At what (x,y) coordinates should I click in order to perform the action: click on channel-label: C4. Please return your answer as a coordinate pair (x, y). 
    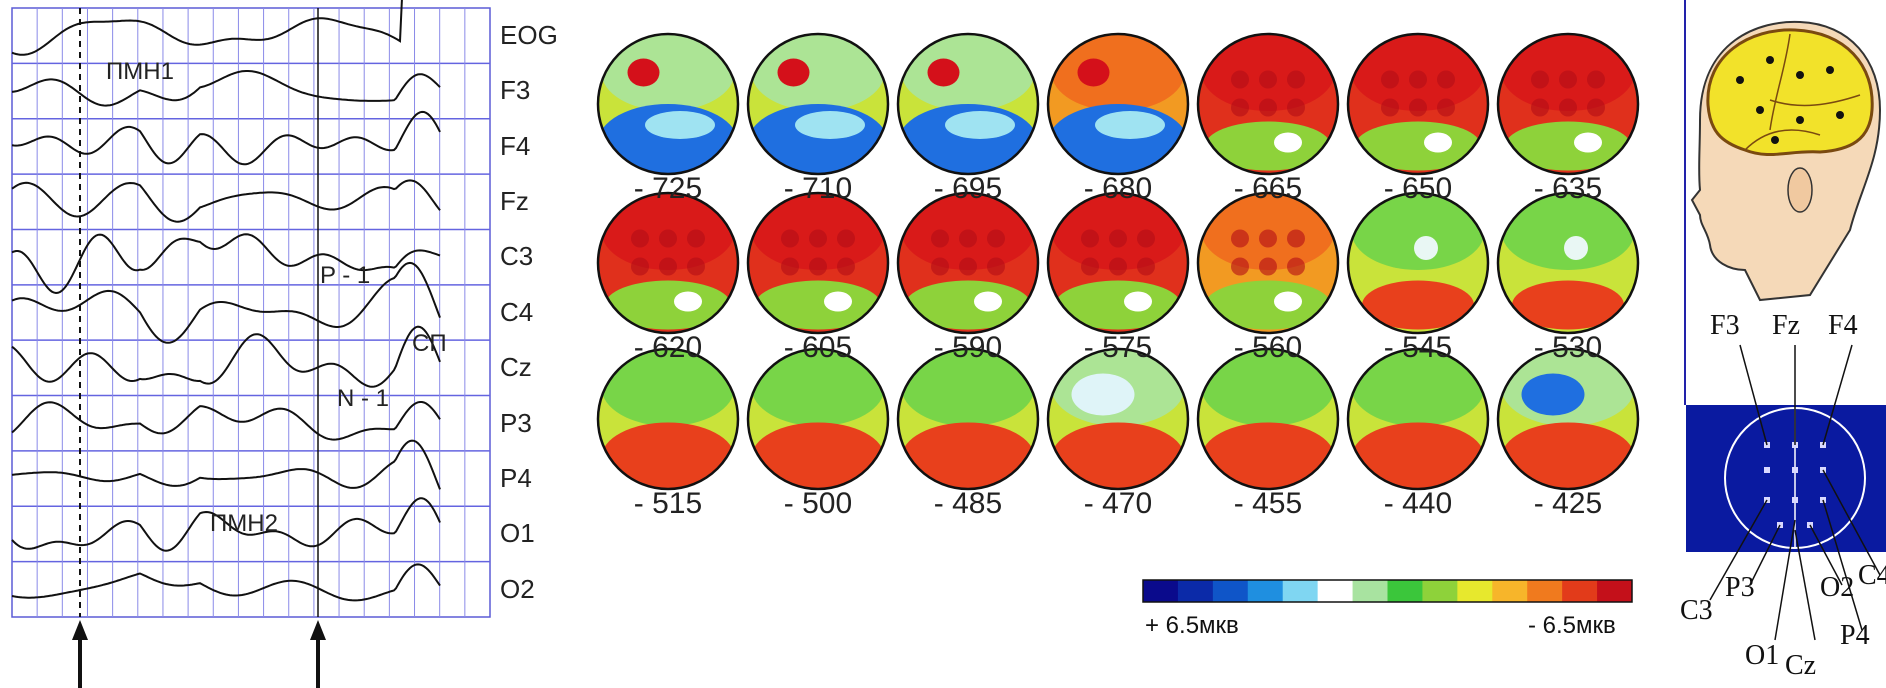
    Looking at the image, I should click on (517, 311).